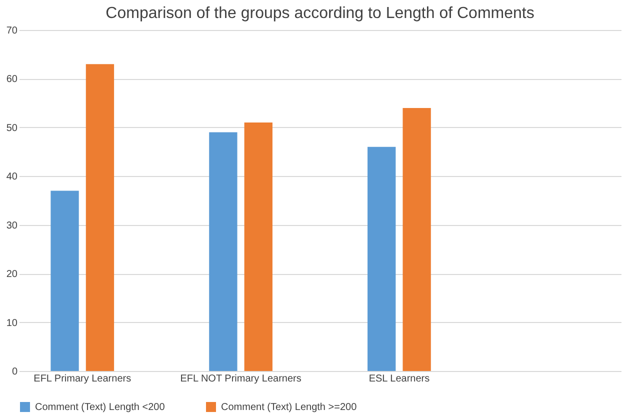 This screenshot has height=417, width=626. I want to click on y-tick-label: 10, so click(12, 323).